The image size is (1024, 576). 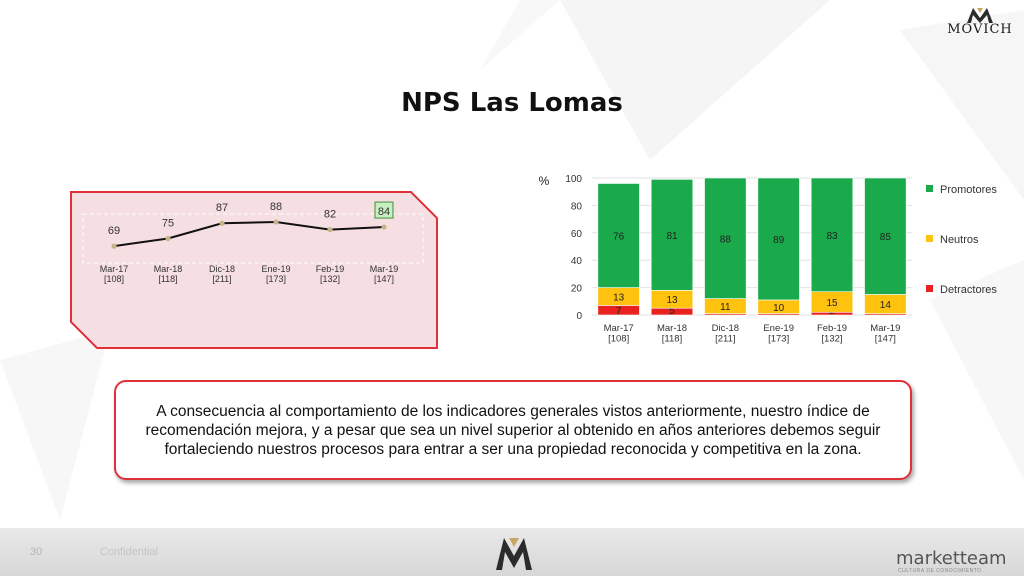 I want to click on line-chart-plot-frame, so click(x=253, y=238).